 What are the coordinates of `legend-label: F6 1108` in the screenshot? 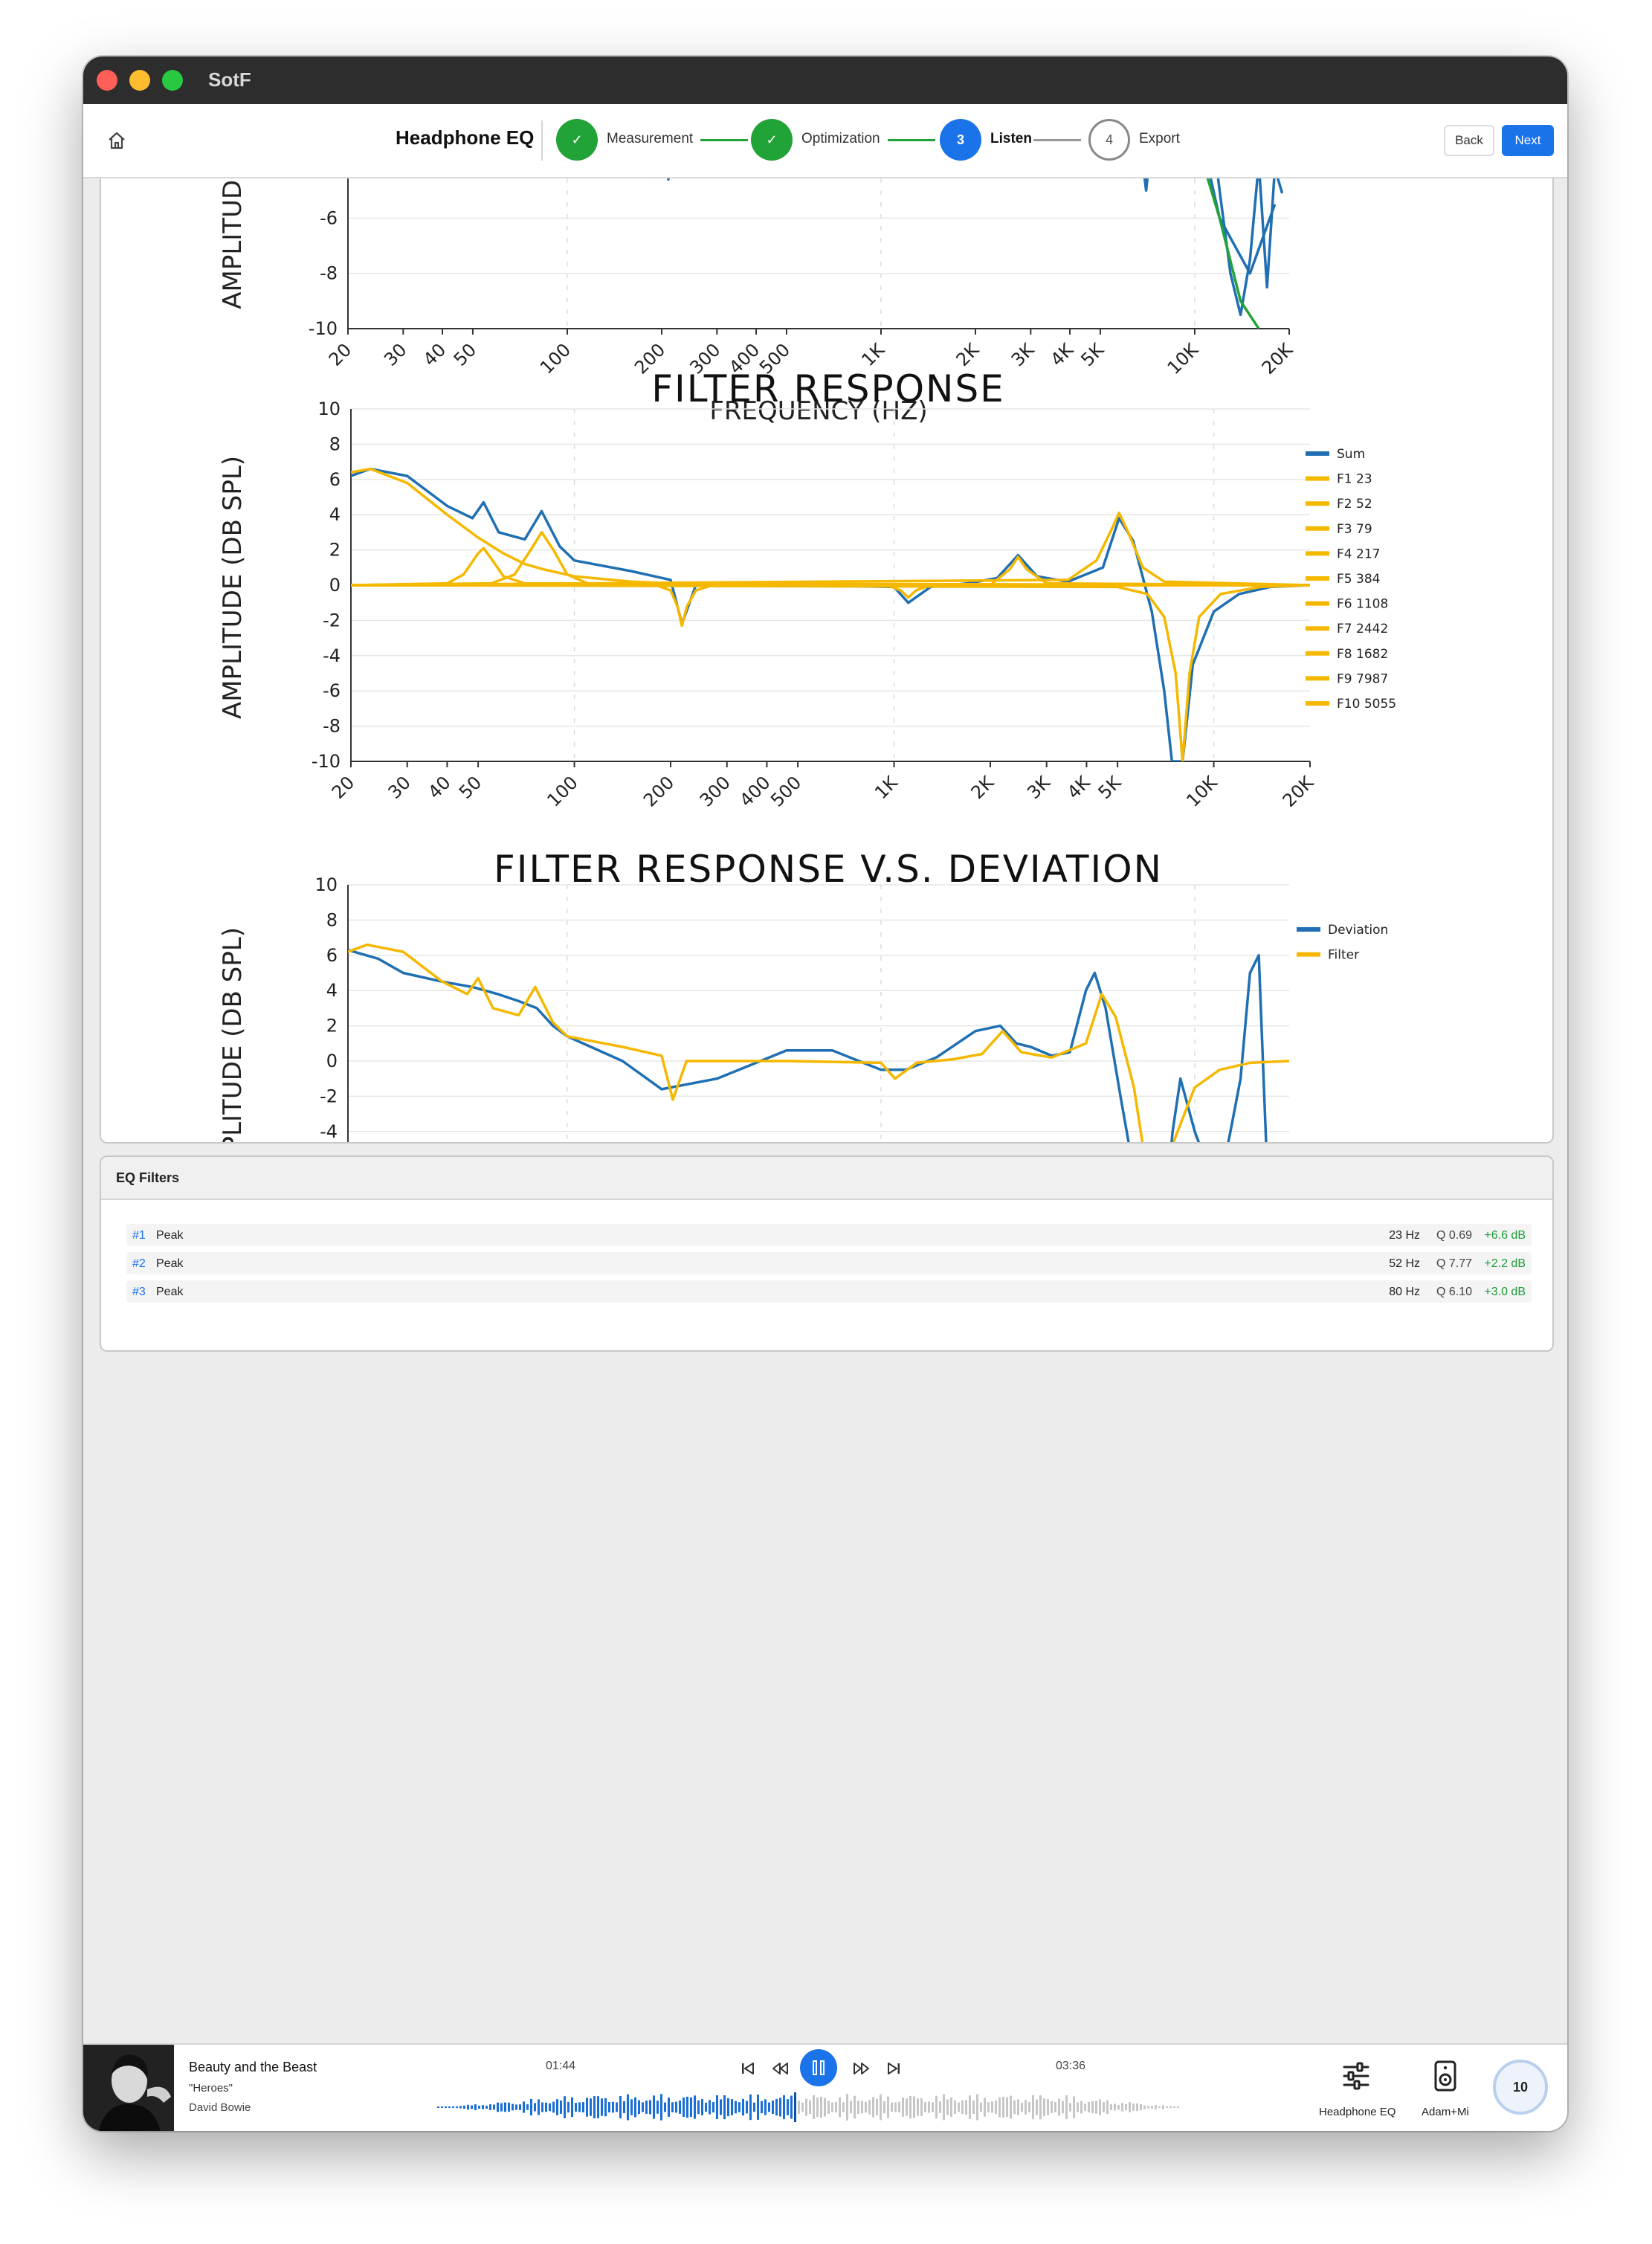 It's located at (1362, 604).